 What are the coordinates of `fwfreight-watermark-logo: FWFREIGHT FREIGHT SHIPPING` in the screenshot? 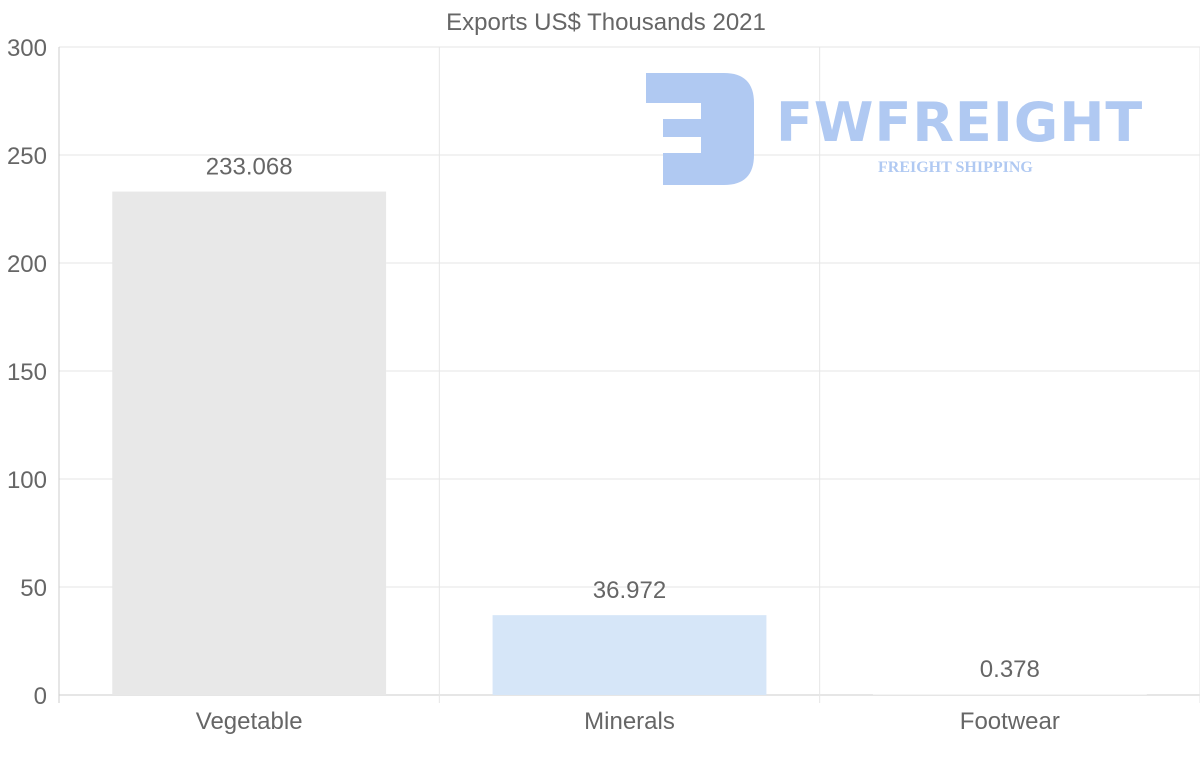 It's located at (901, 130).